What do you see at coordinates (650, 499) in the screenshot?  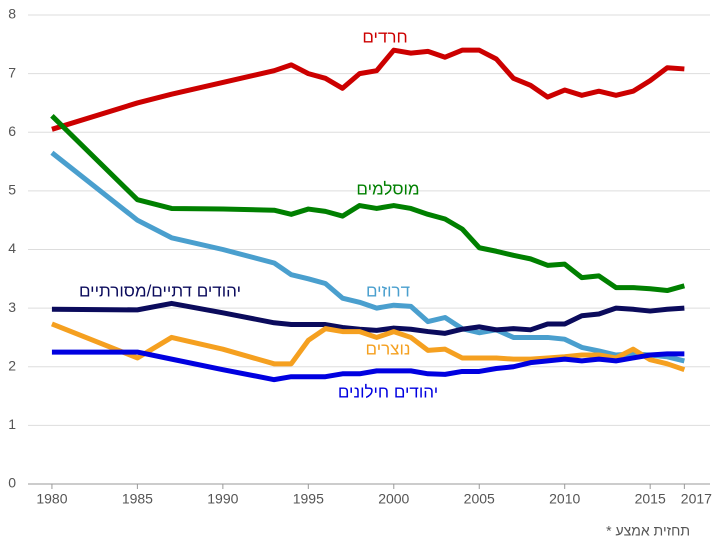 I see `x-tick-label: 2015` at bounding box center [650, 499].